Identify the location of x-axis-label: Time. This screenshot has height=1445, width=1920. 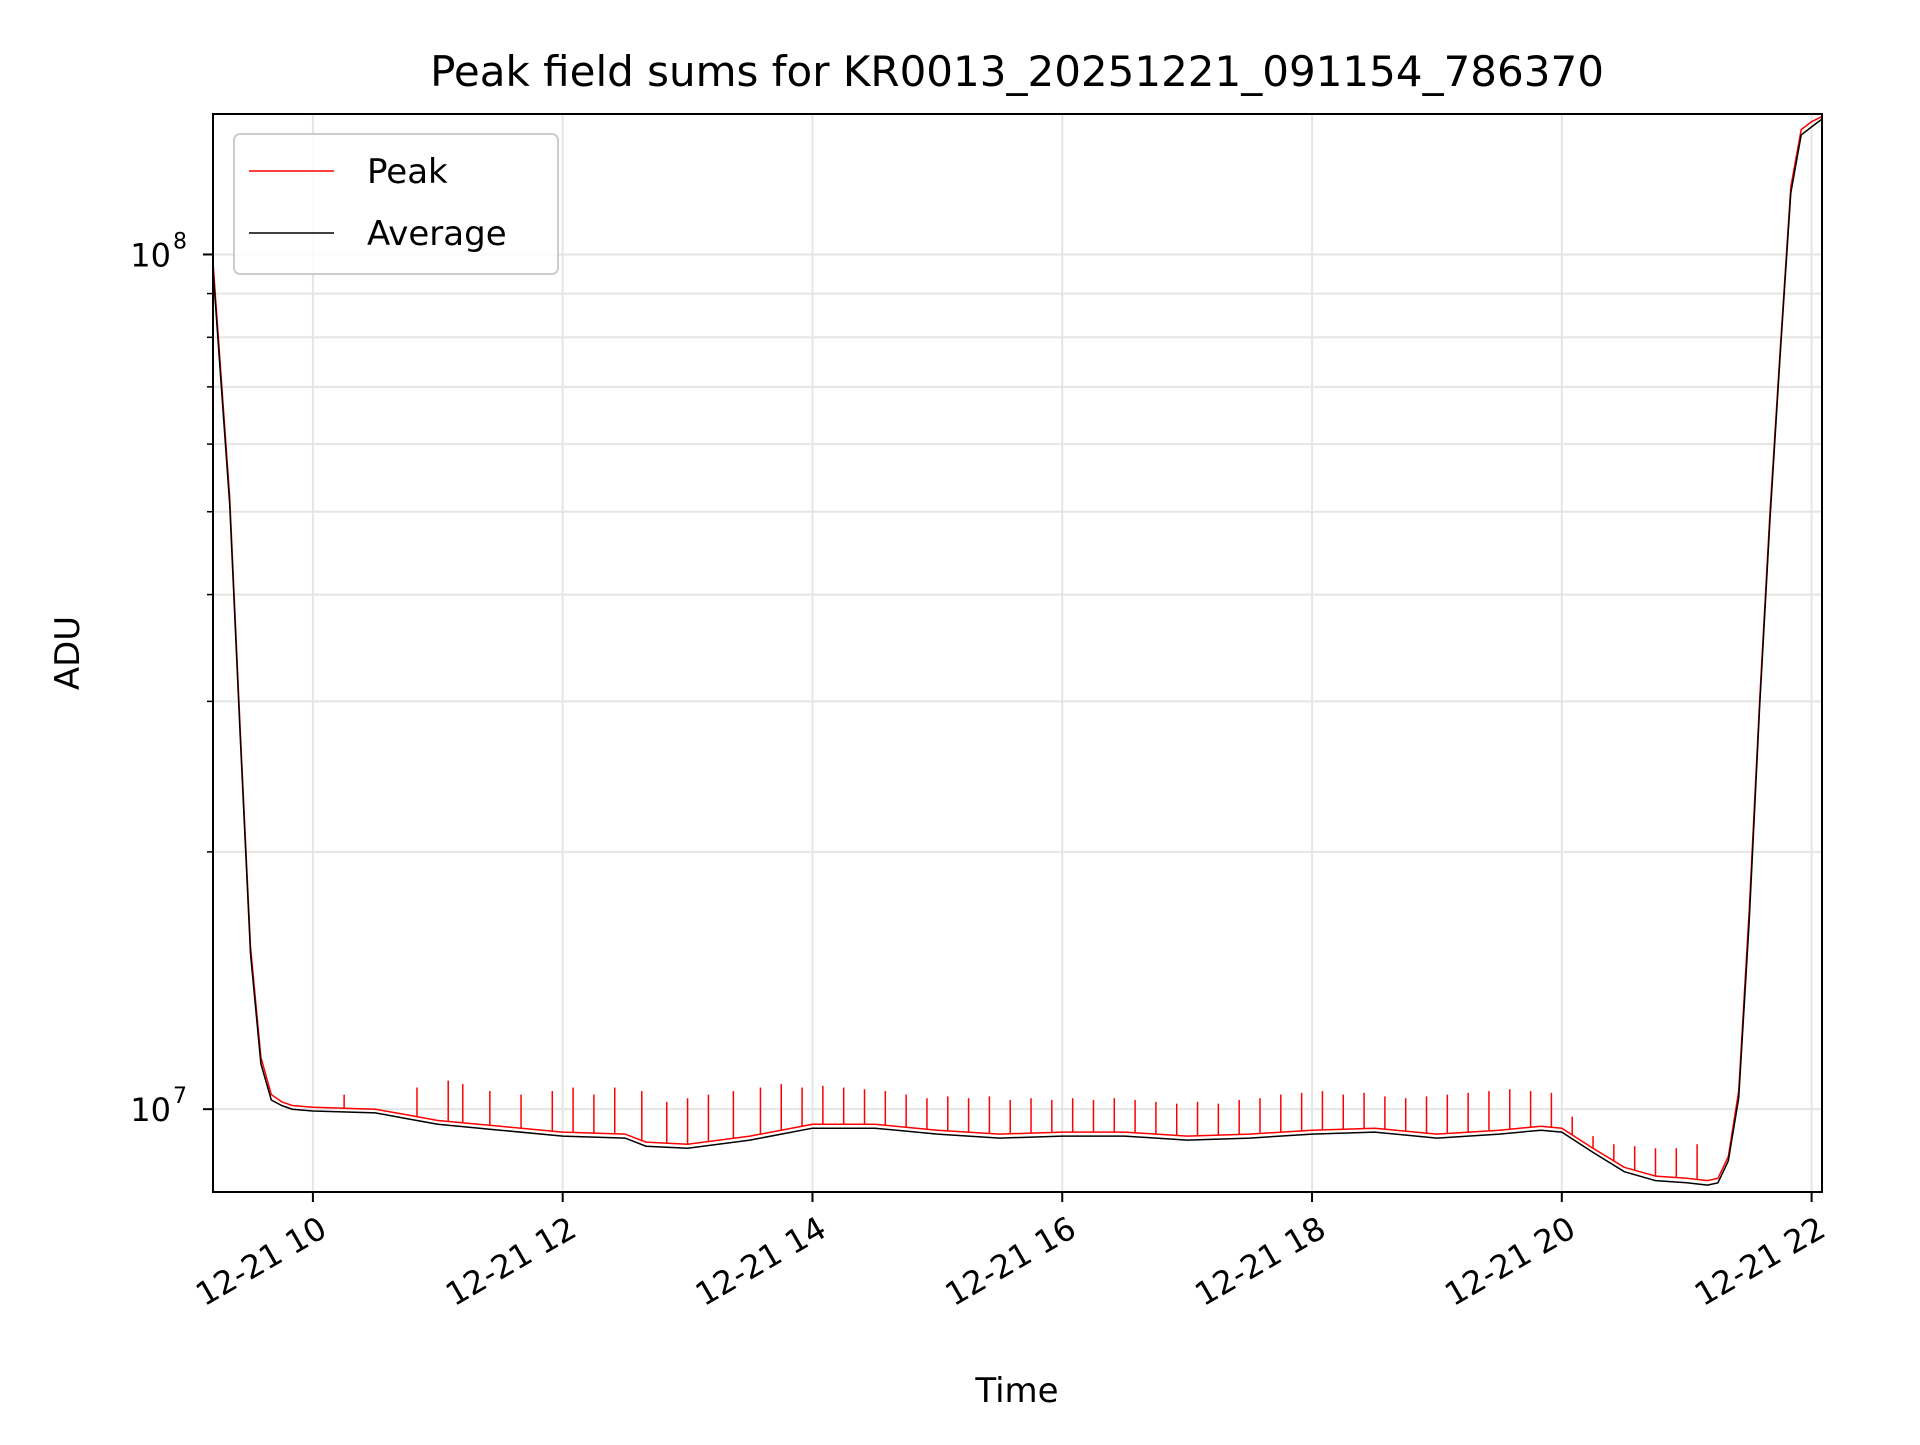
(1016, 1391).